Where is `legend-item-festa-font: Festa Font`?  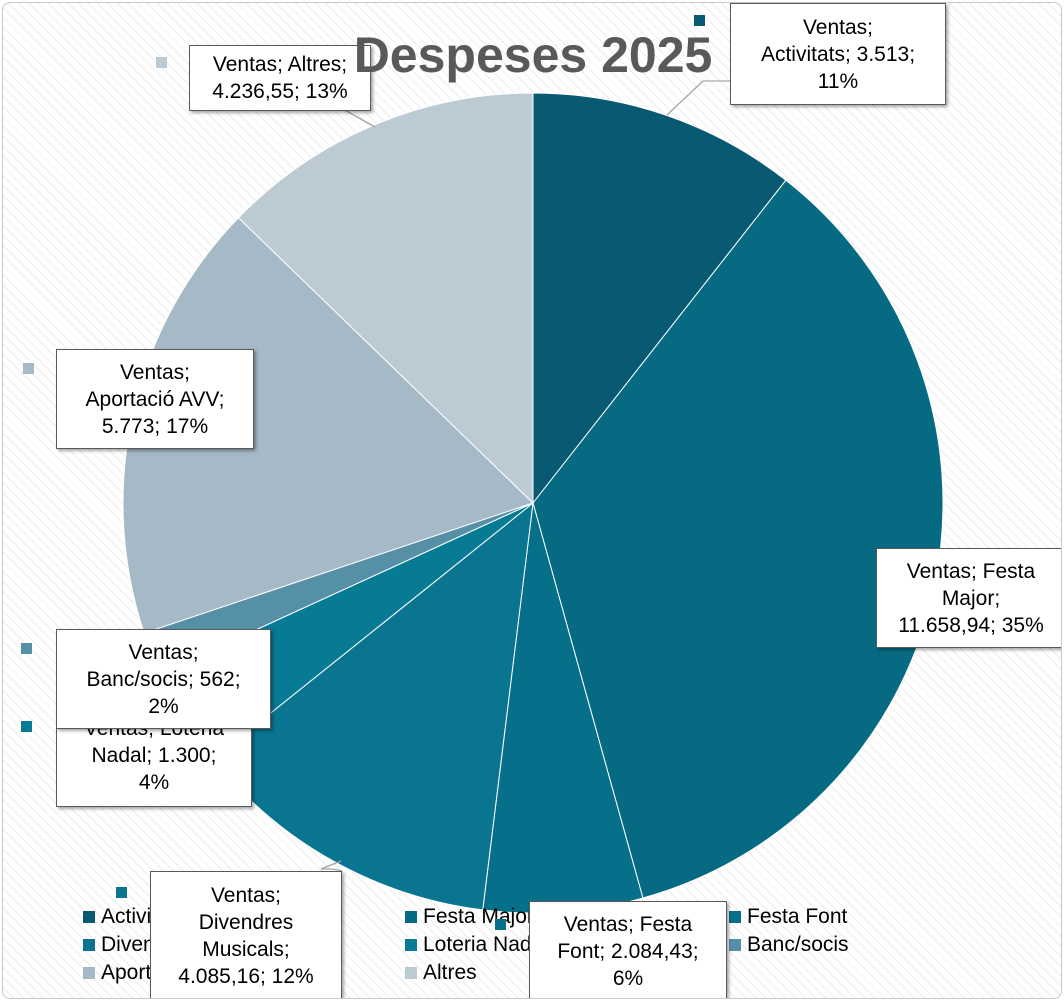
legend-item-festa-font: Festa Font is located at coordinates (788, 917).